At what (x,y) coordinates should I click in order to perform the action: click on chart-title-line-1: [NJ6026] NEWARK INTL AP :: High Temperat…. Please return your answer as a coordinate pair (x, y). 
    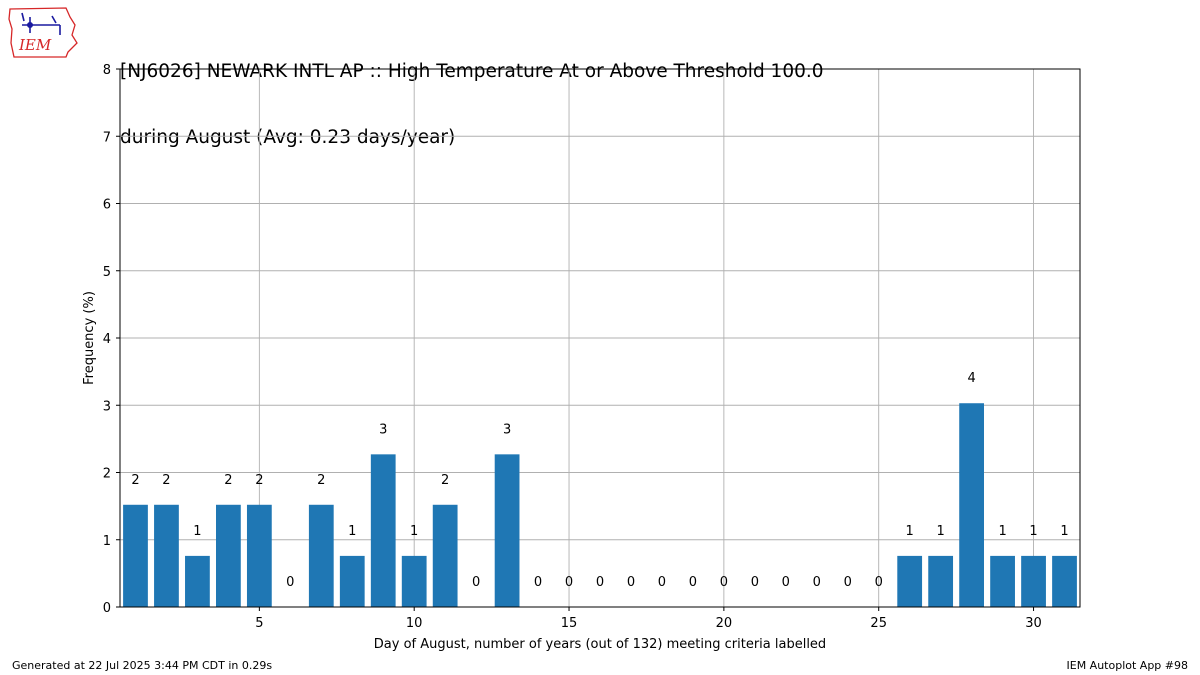
    Looking at the image, I should click on (472, 71).